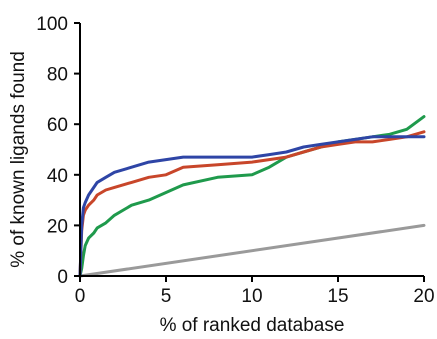  I want to click on y-tick-label: 20, so click(57, 226).